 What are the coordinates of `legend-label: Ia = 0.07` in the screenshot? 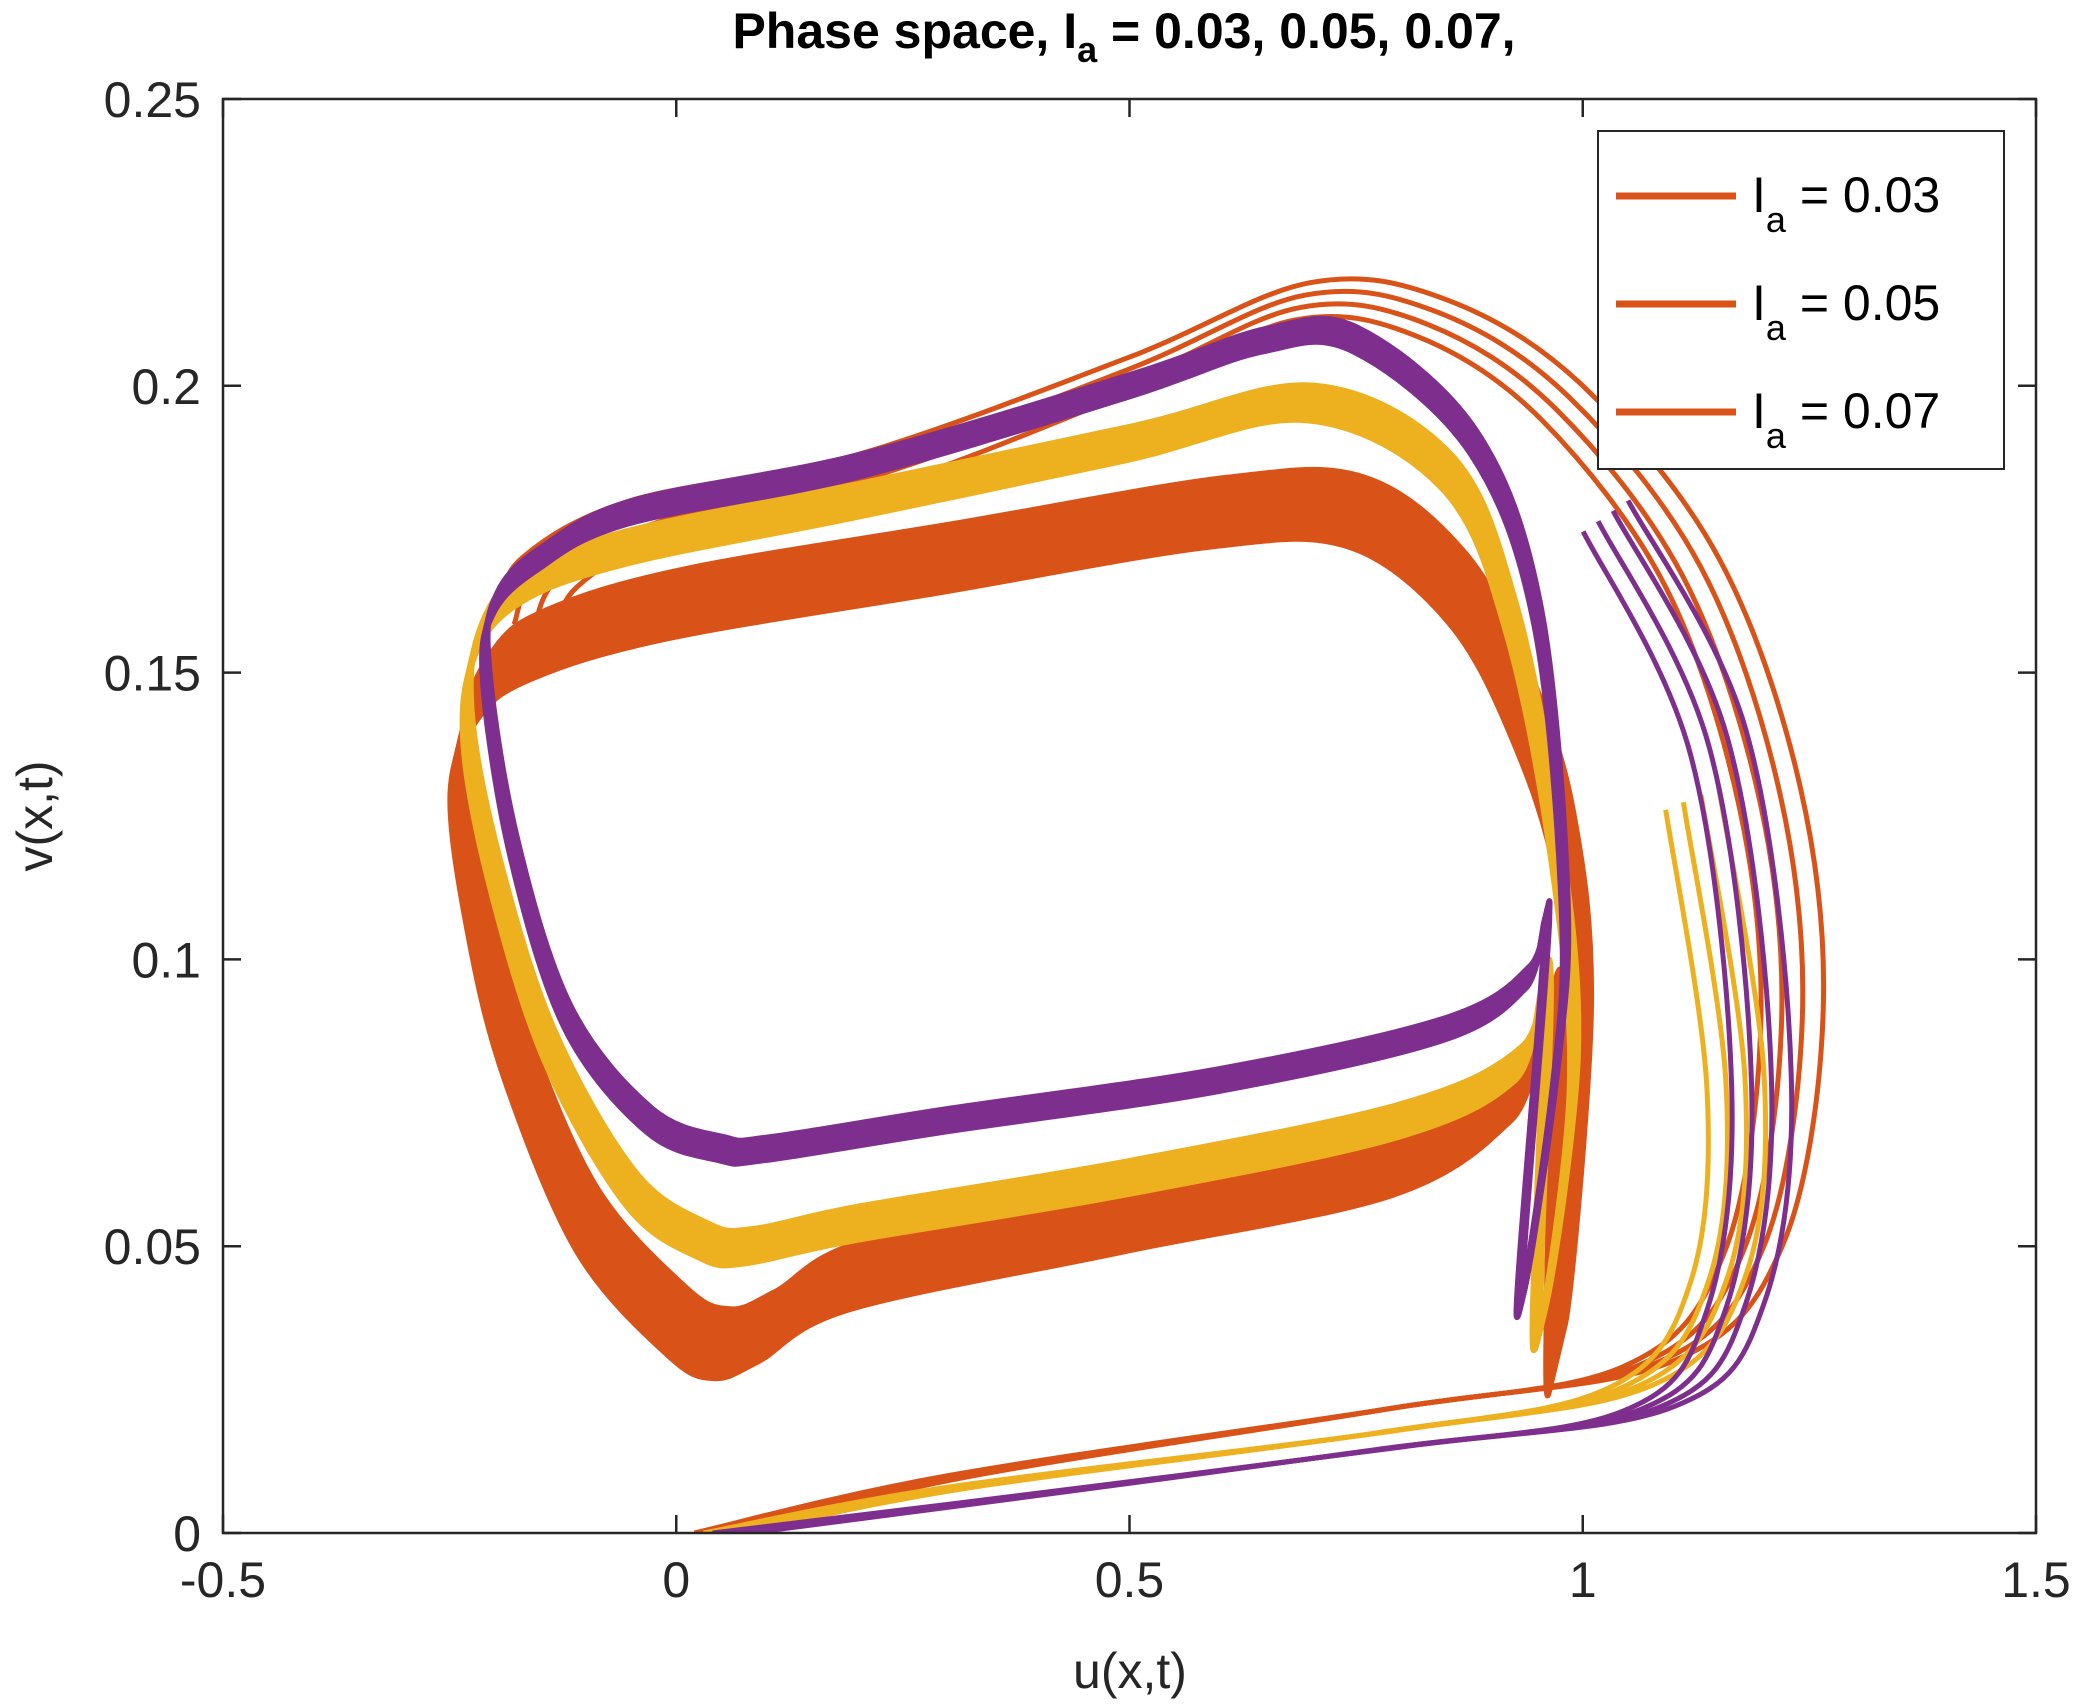 It's located at (1846, 419).